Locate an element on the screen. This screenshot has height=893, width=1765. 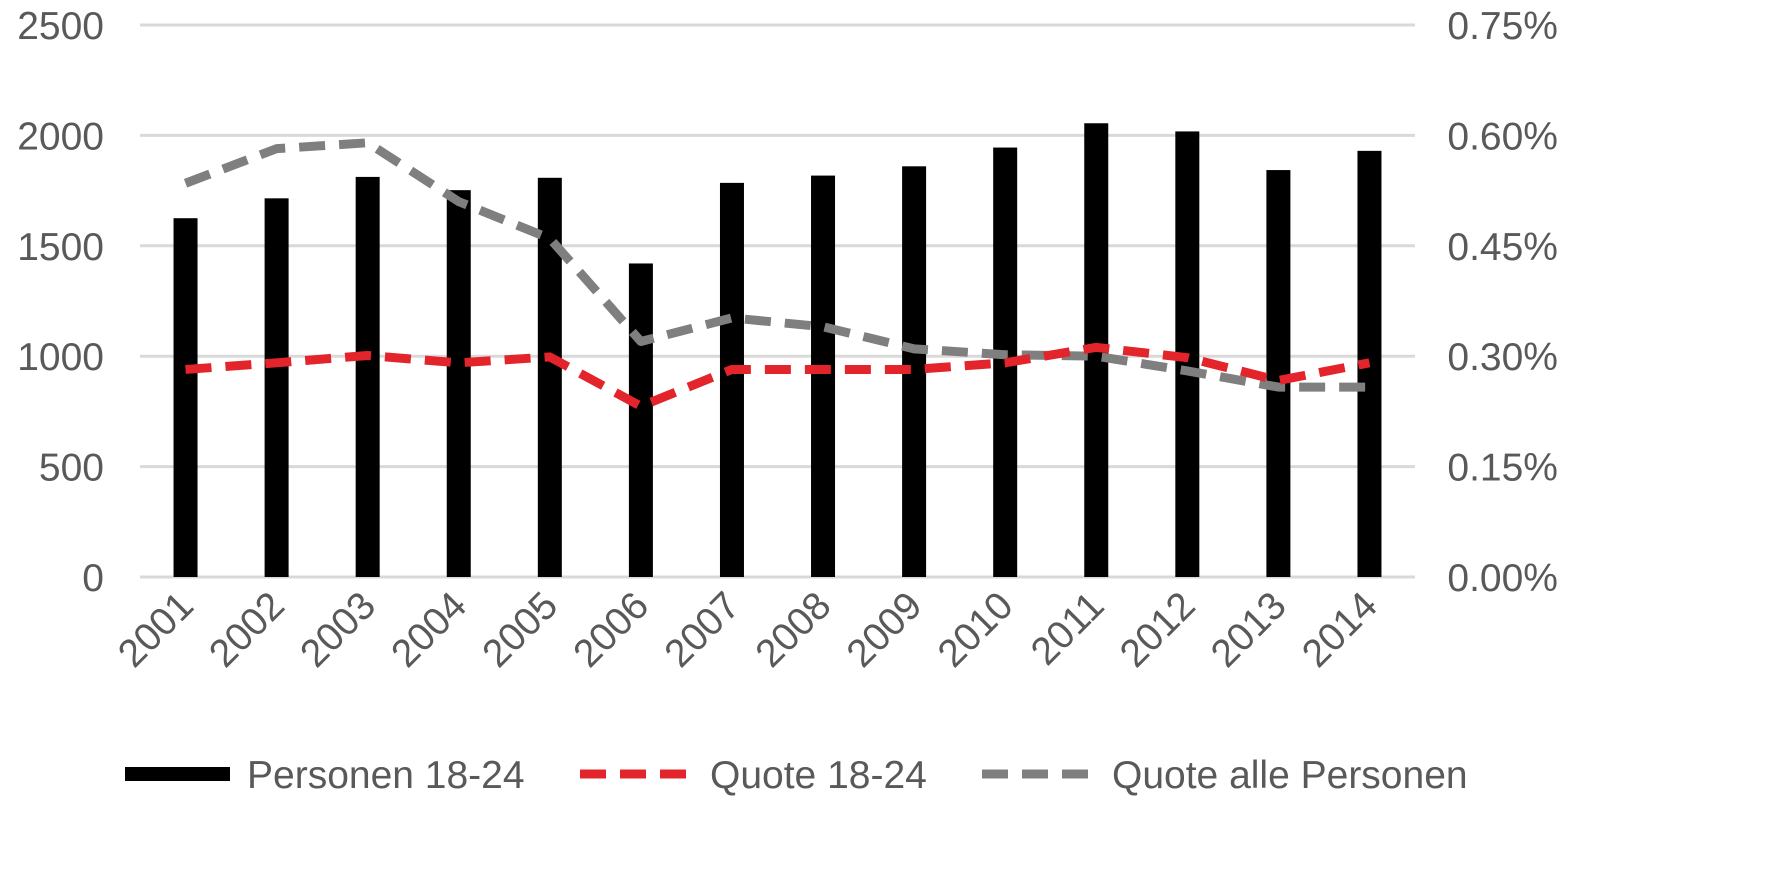
x-tick-label: 2003 is located at coordinates (338, 630).